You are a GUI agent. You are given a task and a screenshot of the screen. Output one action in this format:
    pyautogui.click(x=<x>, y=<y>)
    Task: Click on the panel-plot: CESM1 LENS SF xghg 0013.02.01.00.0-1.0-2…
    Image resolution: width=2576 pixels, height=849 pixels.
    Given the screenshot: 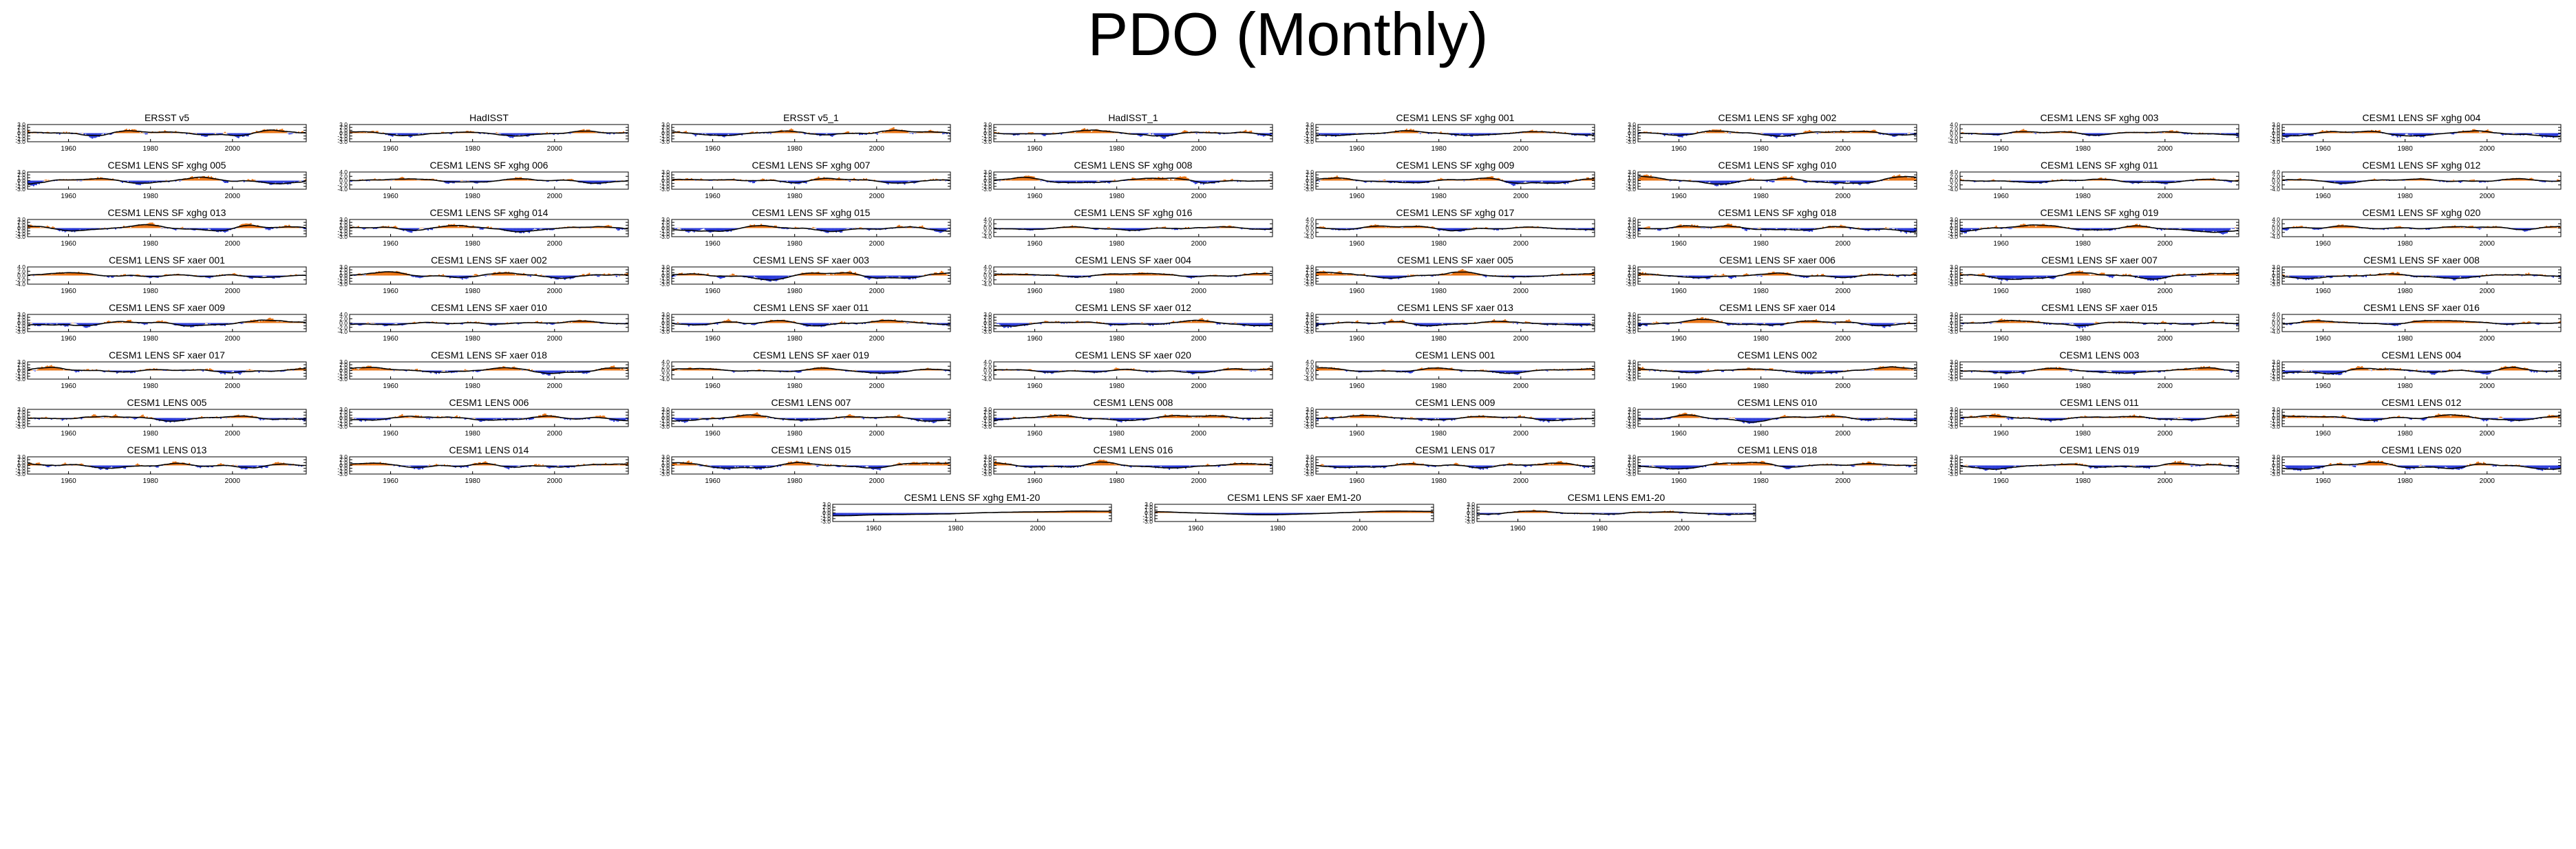 What is the action you would take?
    pyautogui.click(x=1449, y=132)
    